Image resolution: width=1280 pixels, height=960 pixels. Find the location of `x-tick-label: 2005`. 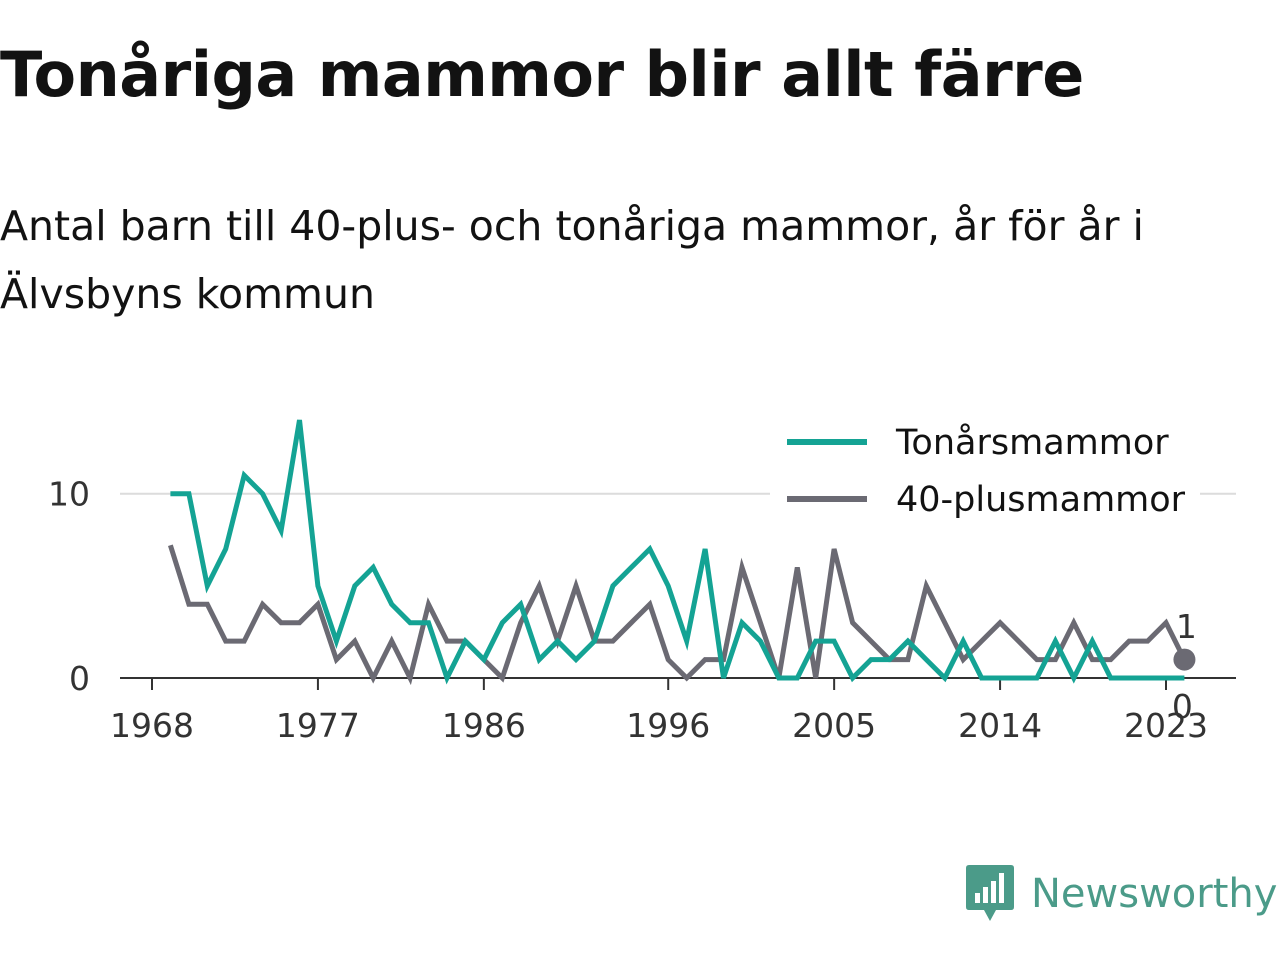

x-tick-label: 2005 is located at coordinates (834, 725).